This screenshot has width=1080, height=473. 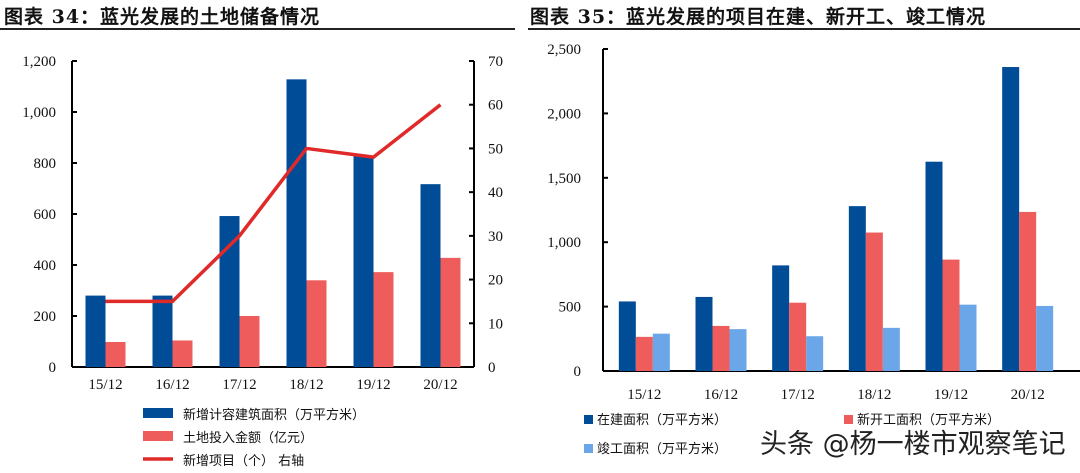 What do you see at coordinates (662, 420) in the screenshot?
I see `legend-label: 在建面积（万平方米）` at bounding box center [662, 420].